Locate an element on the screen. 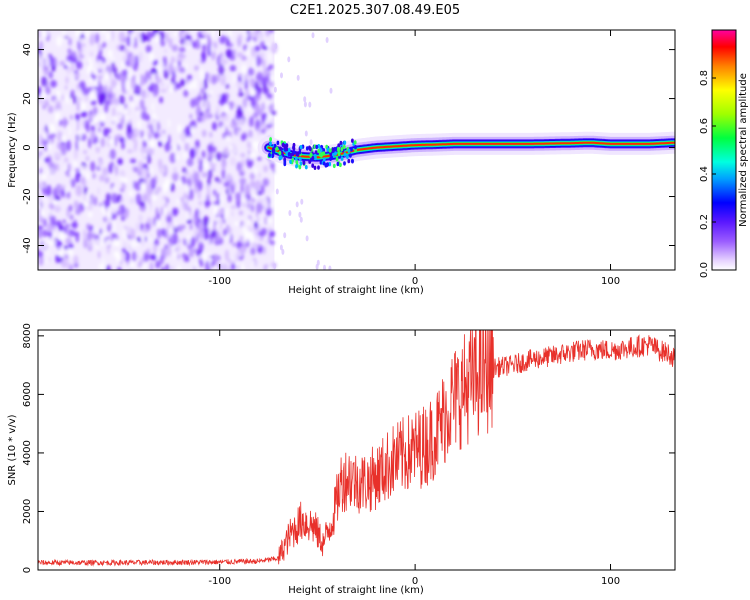  colorbar-label: Normalized spectral amplitude is located at coordinates (743, 150).